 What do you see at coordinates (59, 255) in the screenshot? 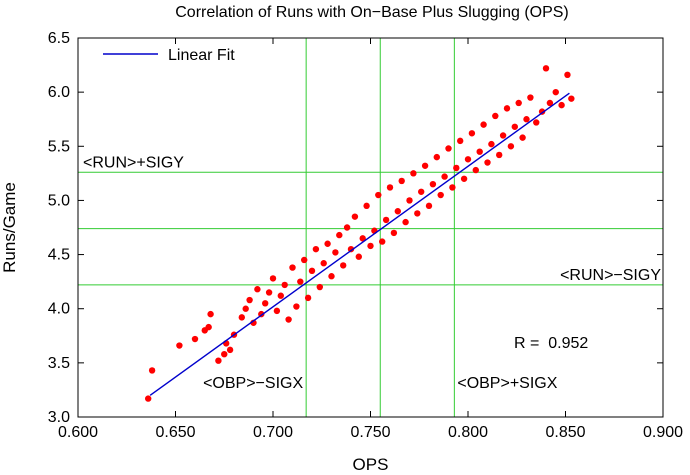
I see `y-tick-label: 4.5` at bounding box center [59, 255].